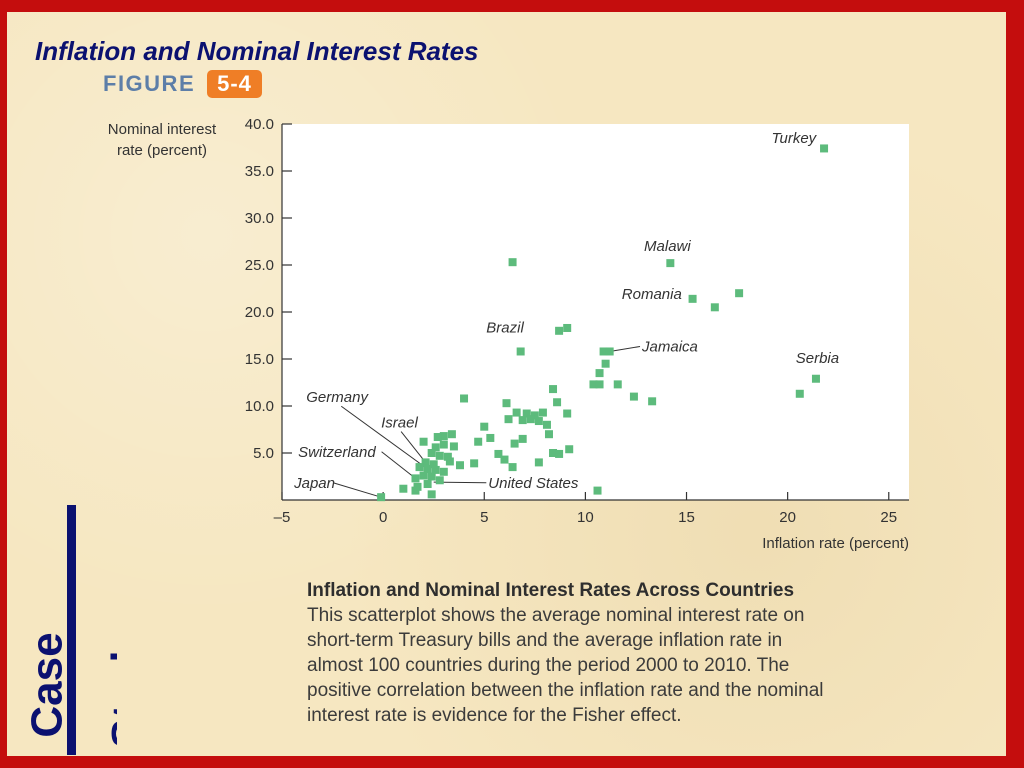  I want to click on annotation-serbia: Serbia, so click(817, 358).